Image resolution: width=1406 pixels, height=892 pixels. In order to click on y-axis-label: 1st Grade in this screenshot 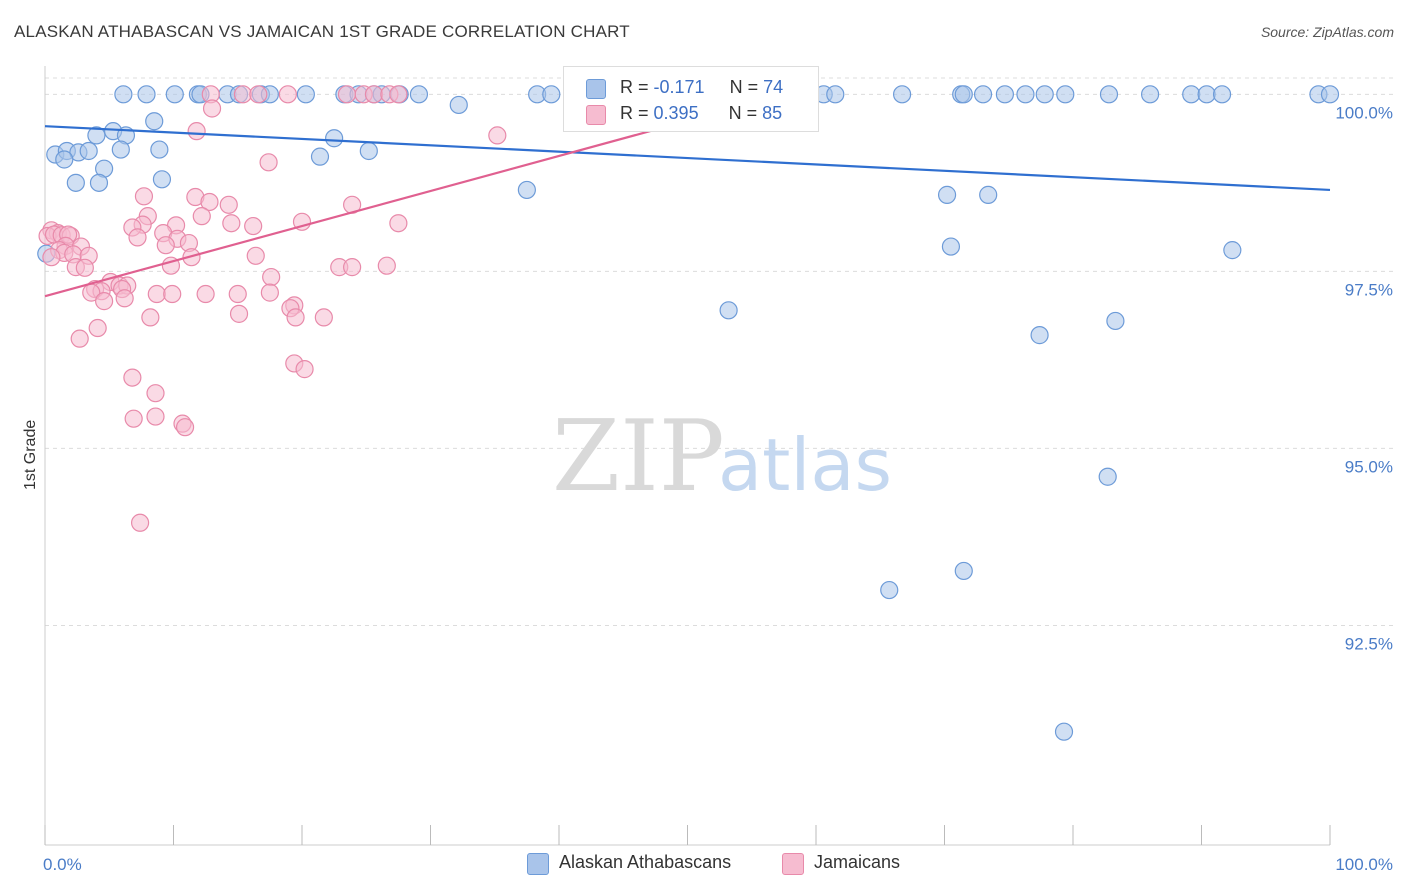, I will do `click(30, 455)`.